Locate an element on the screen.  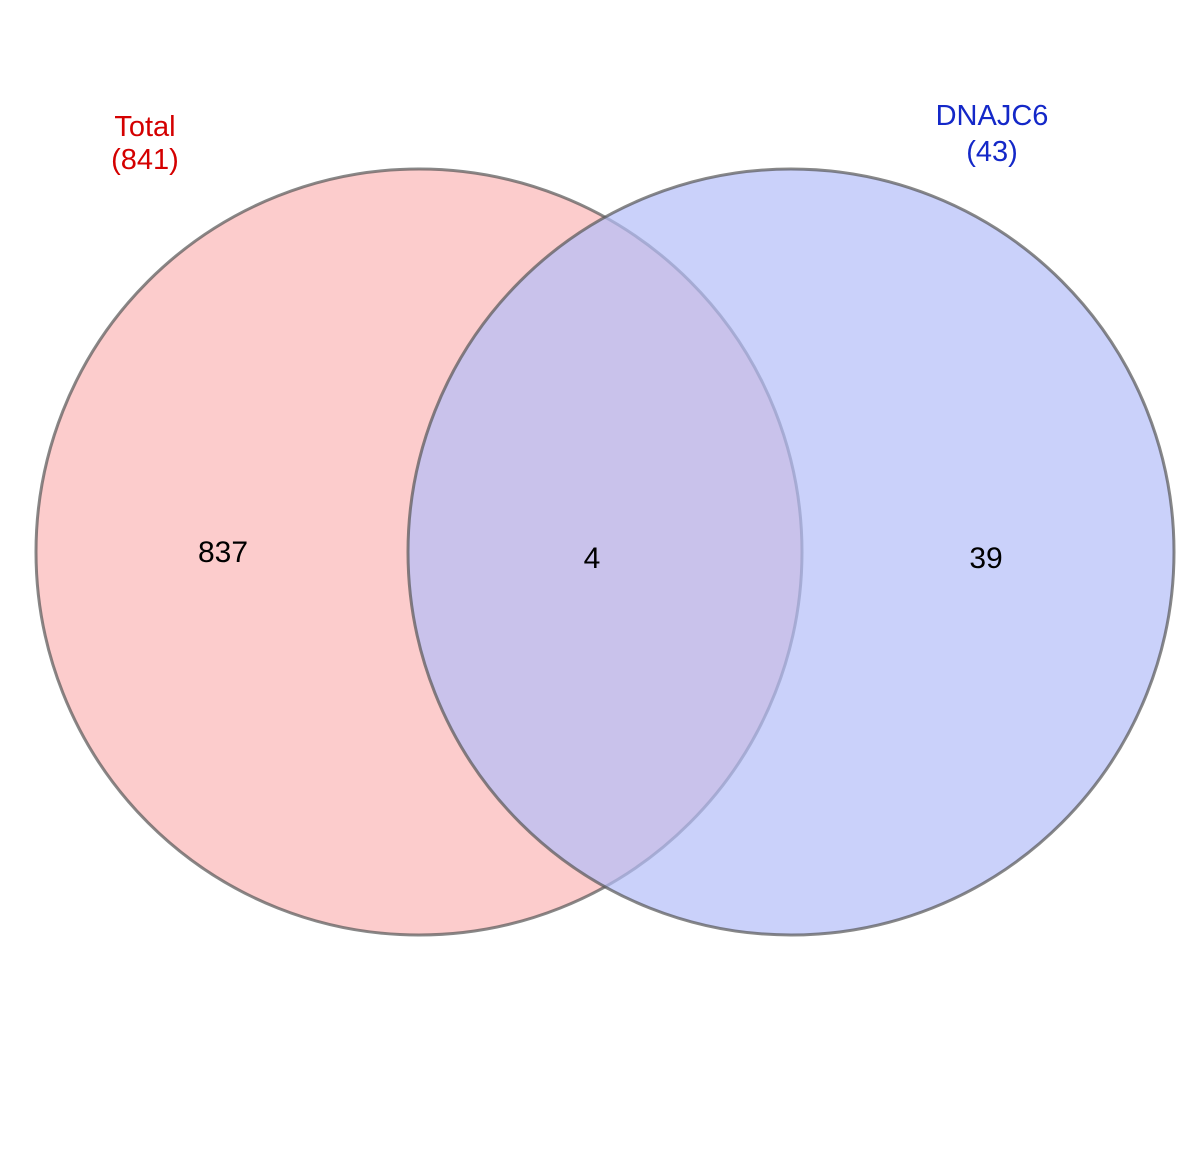
set-label-dnajc6: DNAJC6 is located at coordinates (992, 116).